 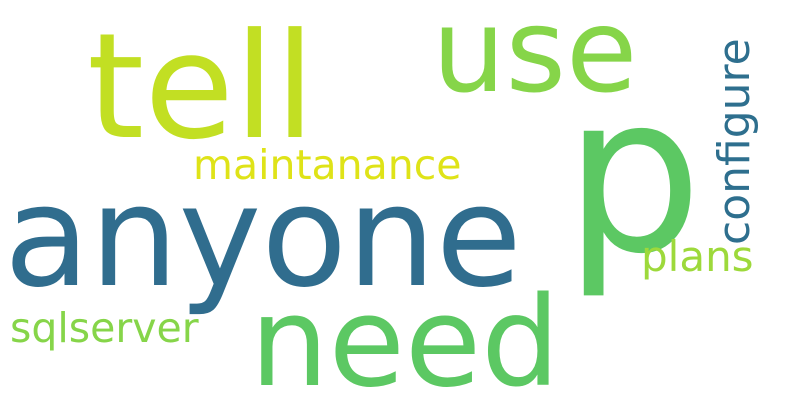 What do you see at coordinates (734, 141) in the screenshot?
I see `word-configure: configure` at bounding box center [734, 141].